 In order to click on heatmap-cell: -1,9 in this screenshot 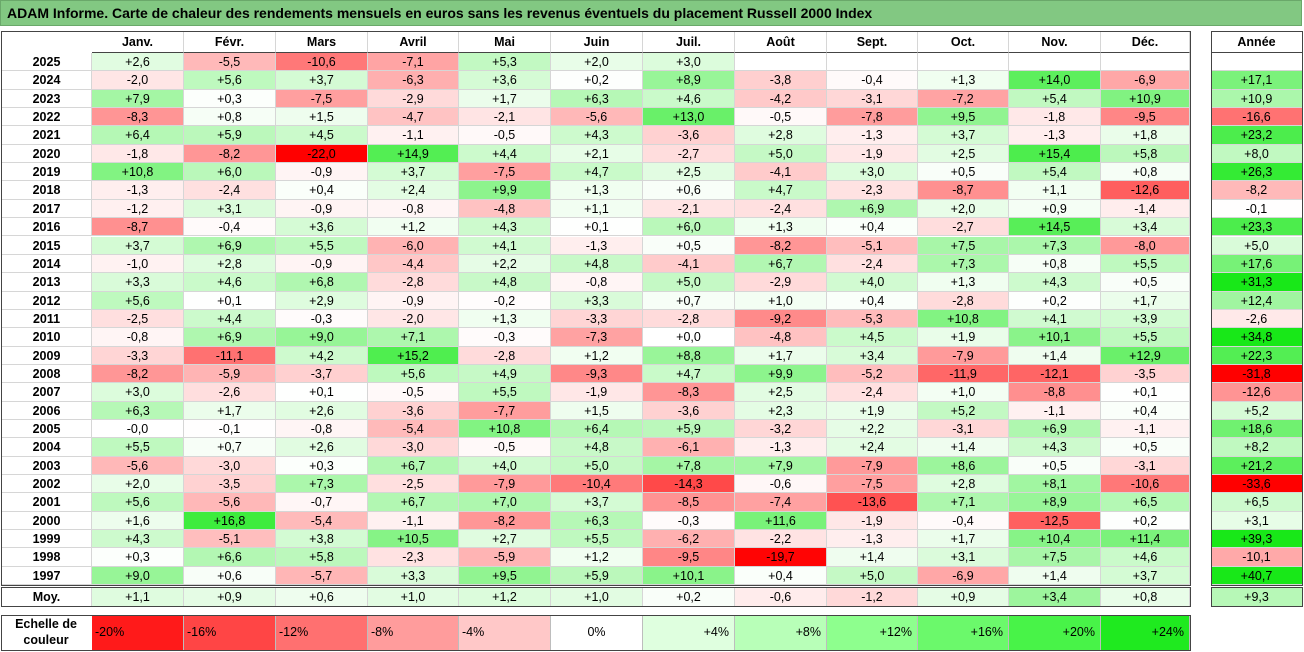, I will do `click(872, 154)`.